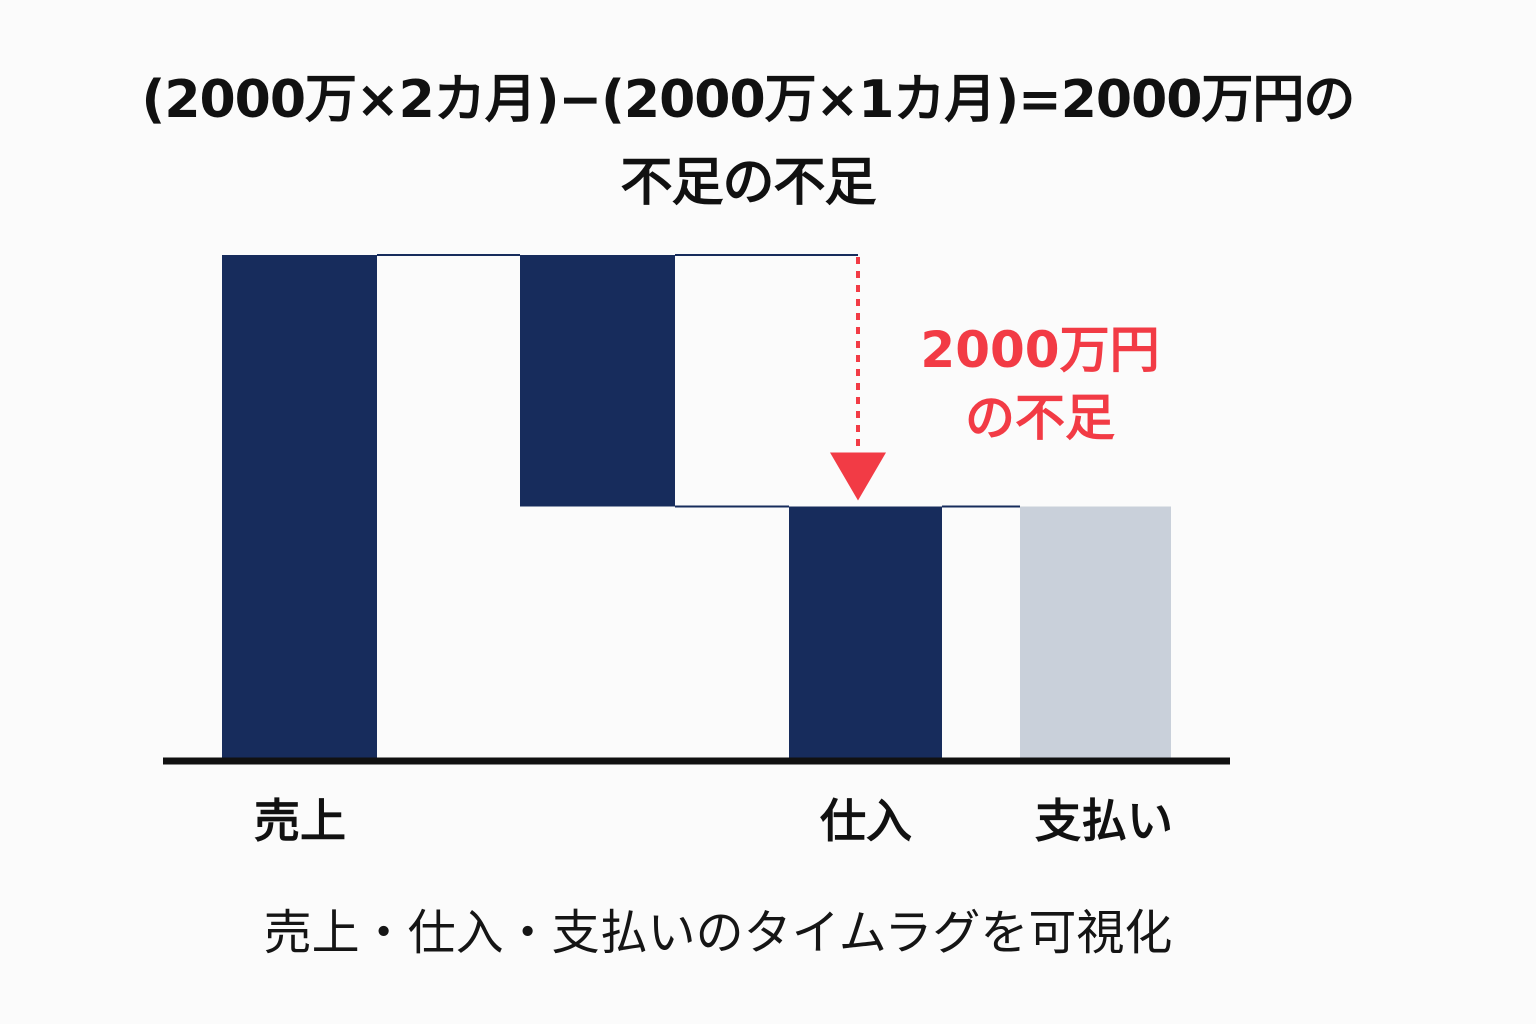 The height and width of the screenshot is (1024, 1536). I want to click on bar-payment, so click(1095, 632).